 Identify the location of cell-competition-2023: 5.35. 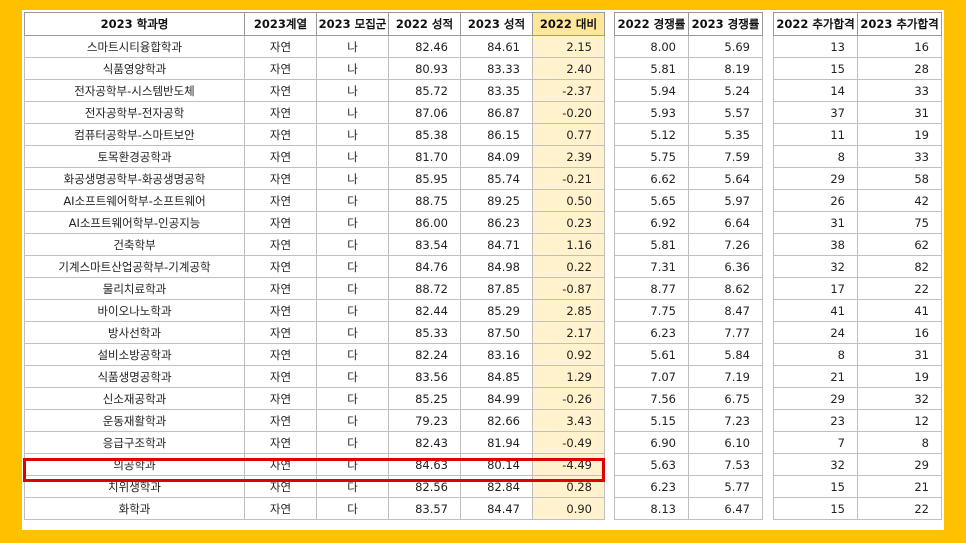
(725, 134).